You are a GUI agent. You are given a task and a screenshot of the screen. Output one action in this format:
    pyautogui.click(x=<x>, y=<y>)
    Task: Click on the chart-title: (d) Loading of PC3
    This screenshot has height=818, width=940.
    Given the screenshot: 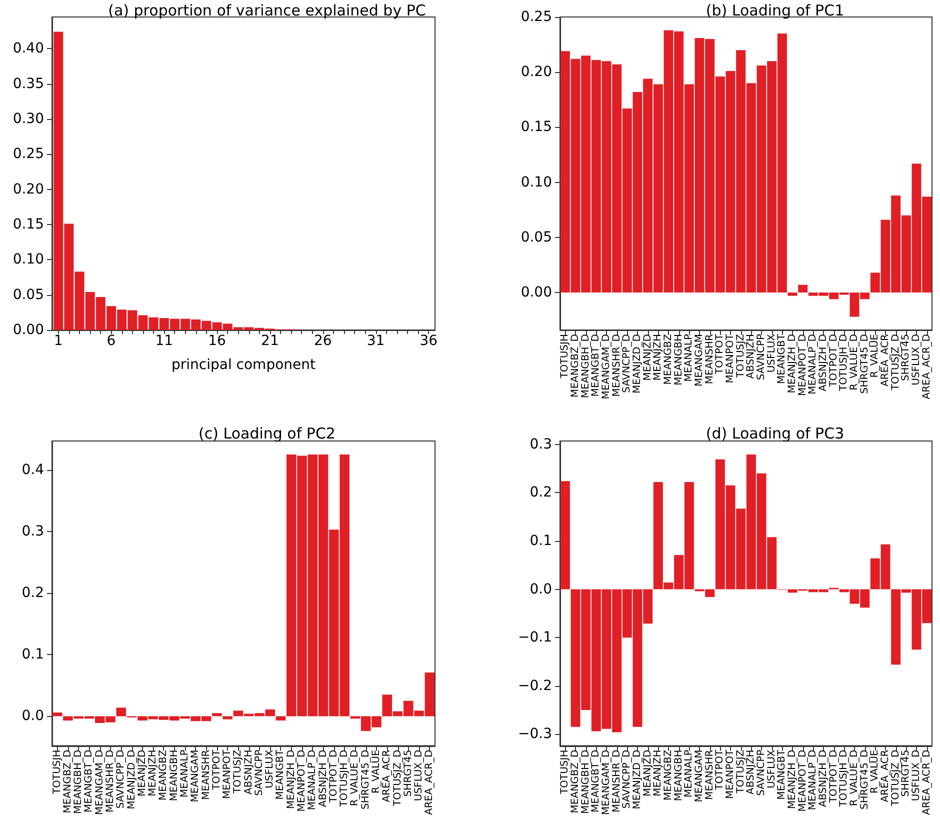 What is the action you would take?
    pyautogui.click(x=775, y=433)
    